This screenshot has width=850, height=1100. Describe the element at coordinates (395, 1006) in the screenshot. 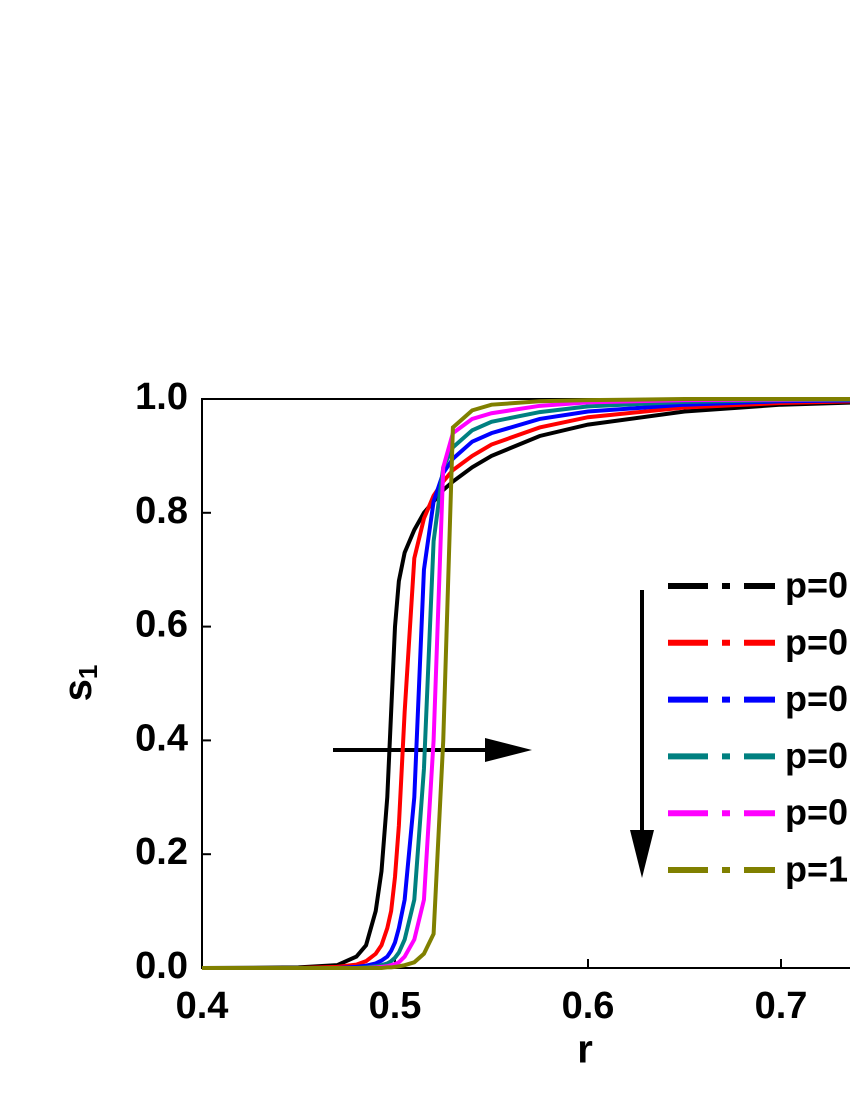

I see `x-tick-label: 0.5` at that location.